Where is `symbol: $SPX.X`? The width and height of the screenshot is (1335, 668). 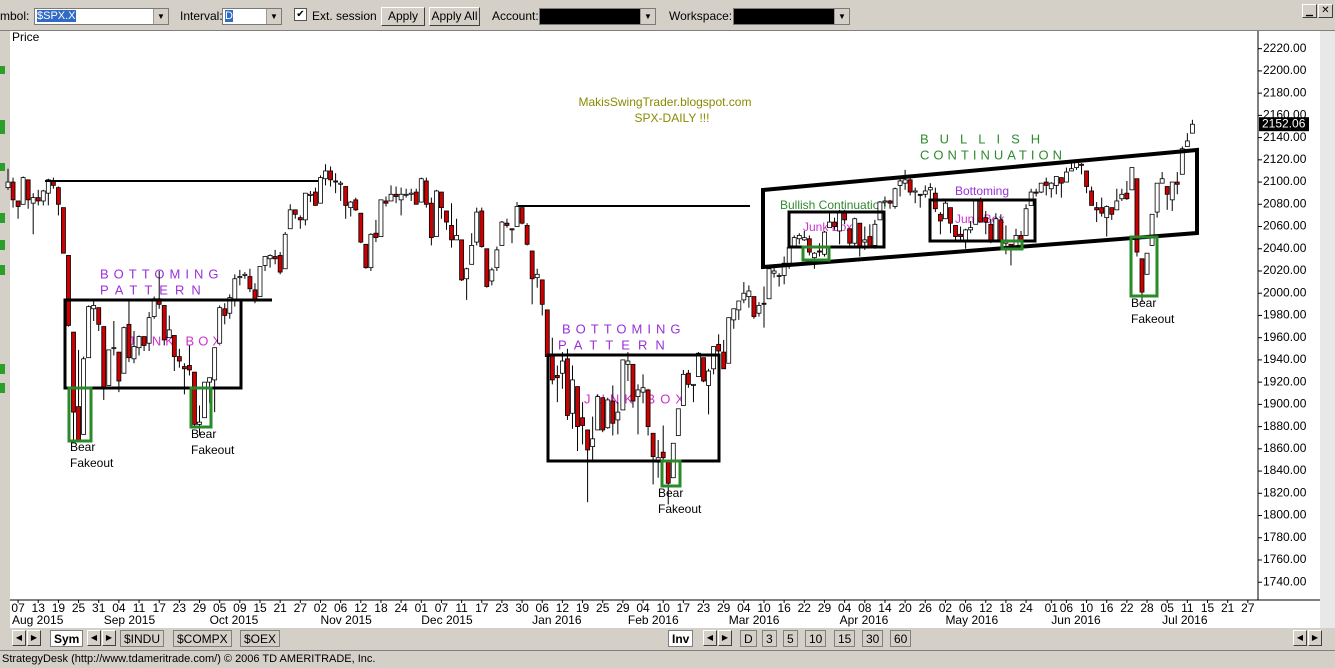 symbol: $SPX.X is located at coordinates (56, 16).